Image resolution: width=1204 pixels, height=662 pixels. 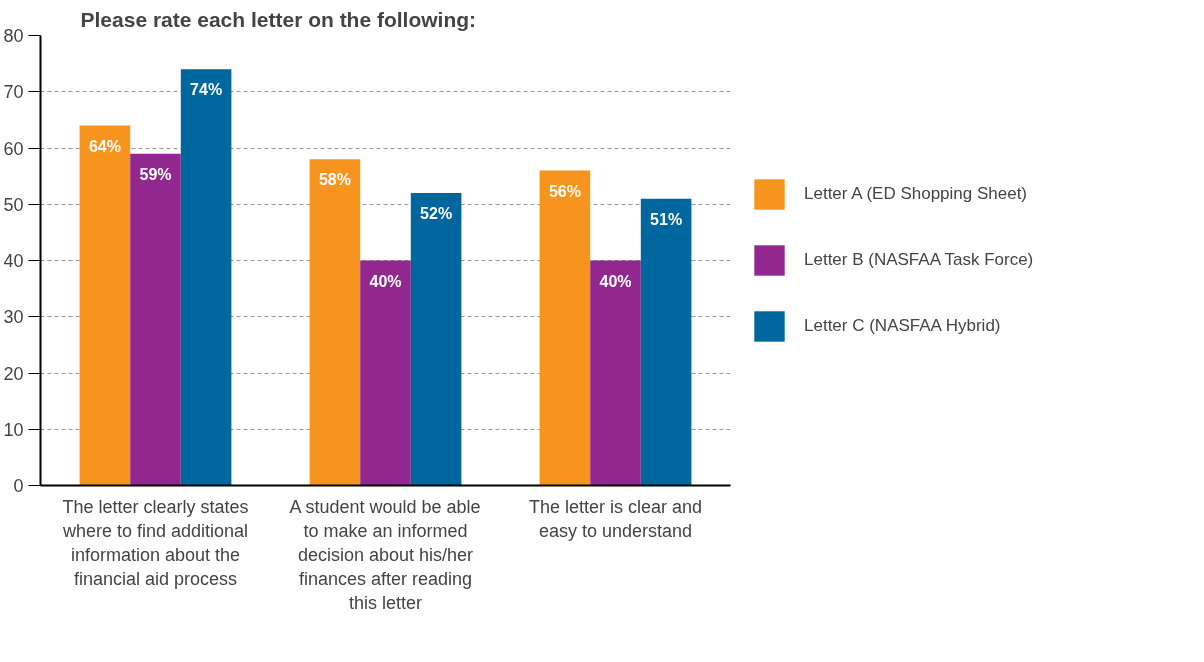 What do you see at coordinates (13, 317) in the screenshot?
I see `y-tick-label: 30` at bounding box center [13, 317].